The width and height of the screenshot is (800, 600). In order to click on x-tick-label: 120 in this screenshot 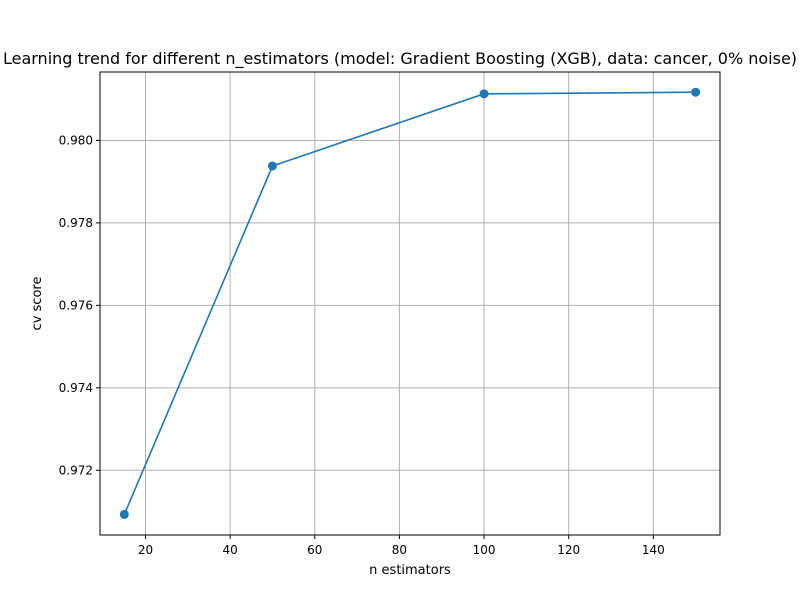, I will do `click(568, 550)`.